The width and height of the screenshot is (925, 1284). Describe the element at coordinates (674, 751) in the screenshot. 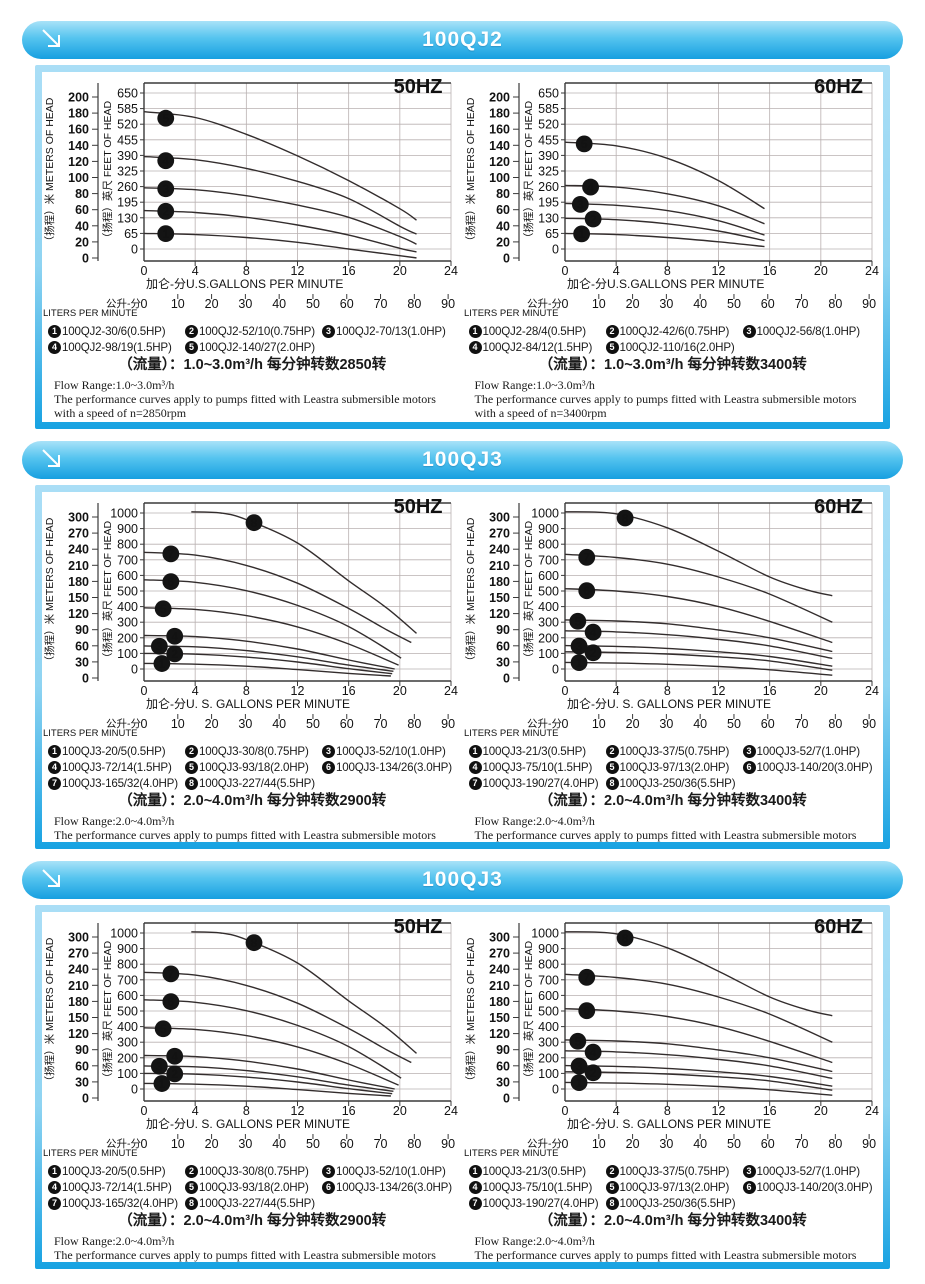

I see `legend-item-label: 100QJ3-37/5(0.75HP)` at that location.